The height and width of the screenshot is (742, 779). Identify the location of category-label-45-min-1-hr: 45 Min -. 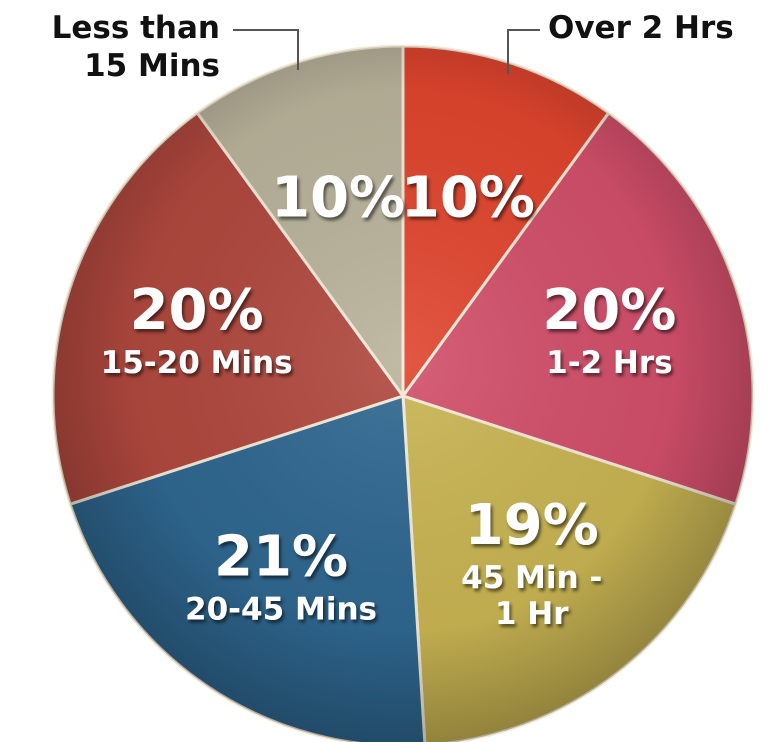
(531, 578).